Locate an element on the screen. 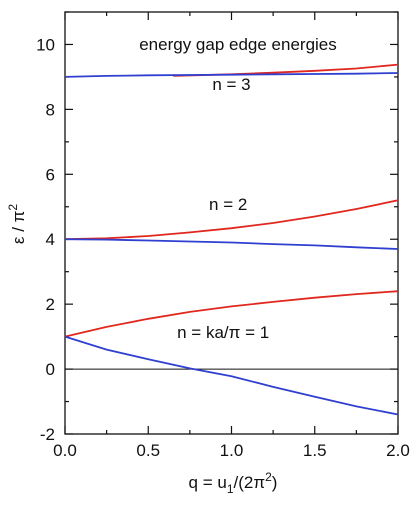  x-tick-label: 2.0 is located at coordinates (398, 450).